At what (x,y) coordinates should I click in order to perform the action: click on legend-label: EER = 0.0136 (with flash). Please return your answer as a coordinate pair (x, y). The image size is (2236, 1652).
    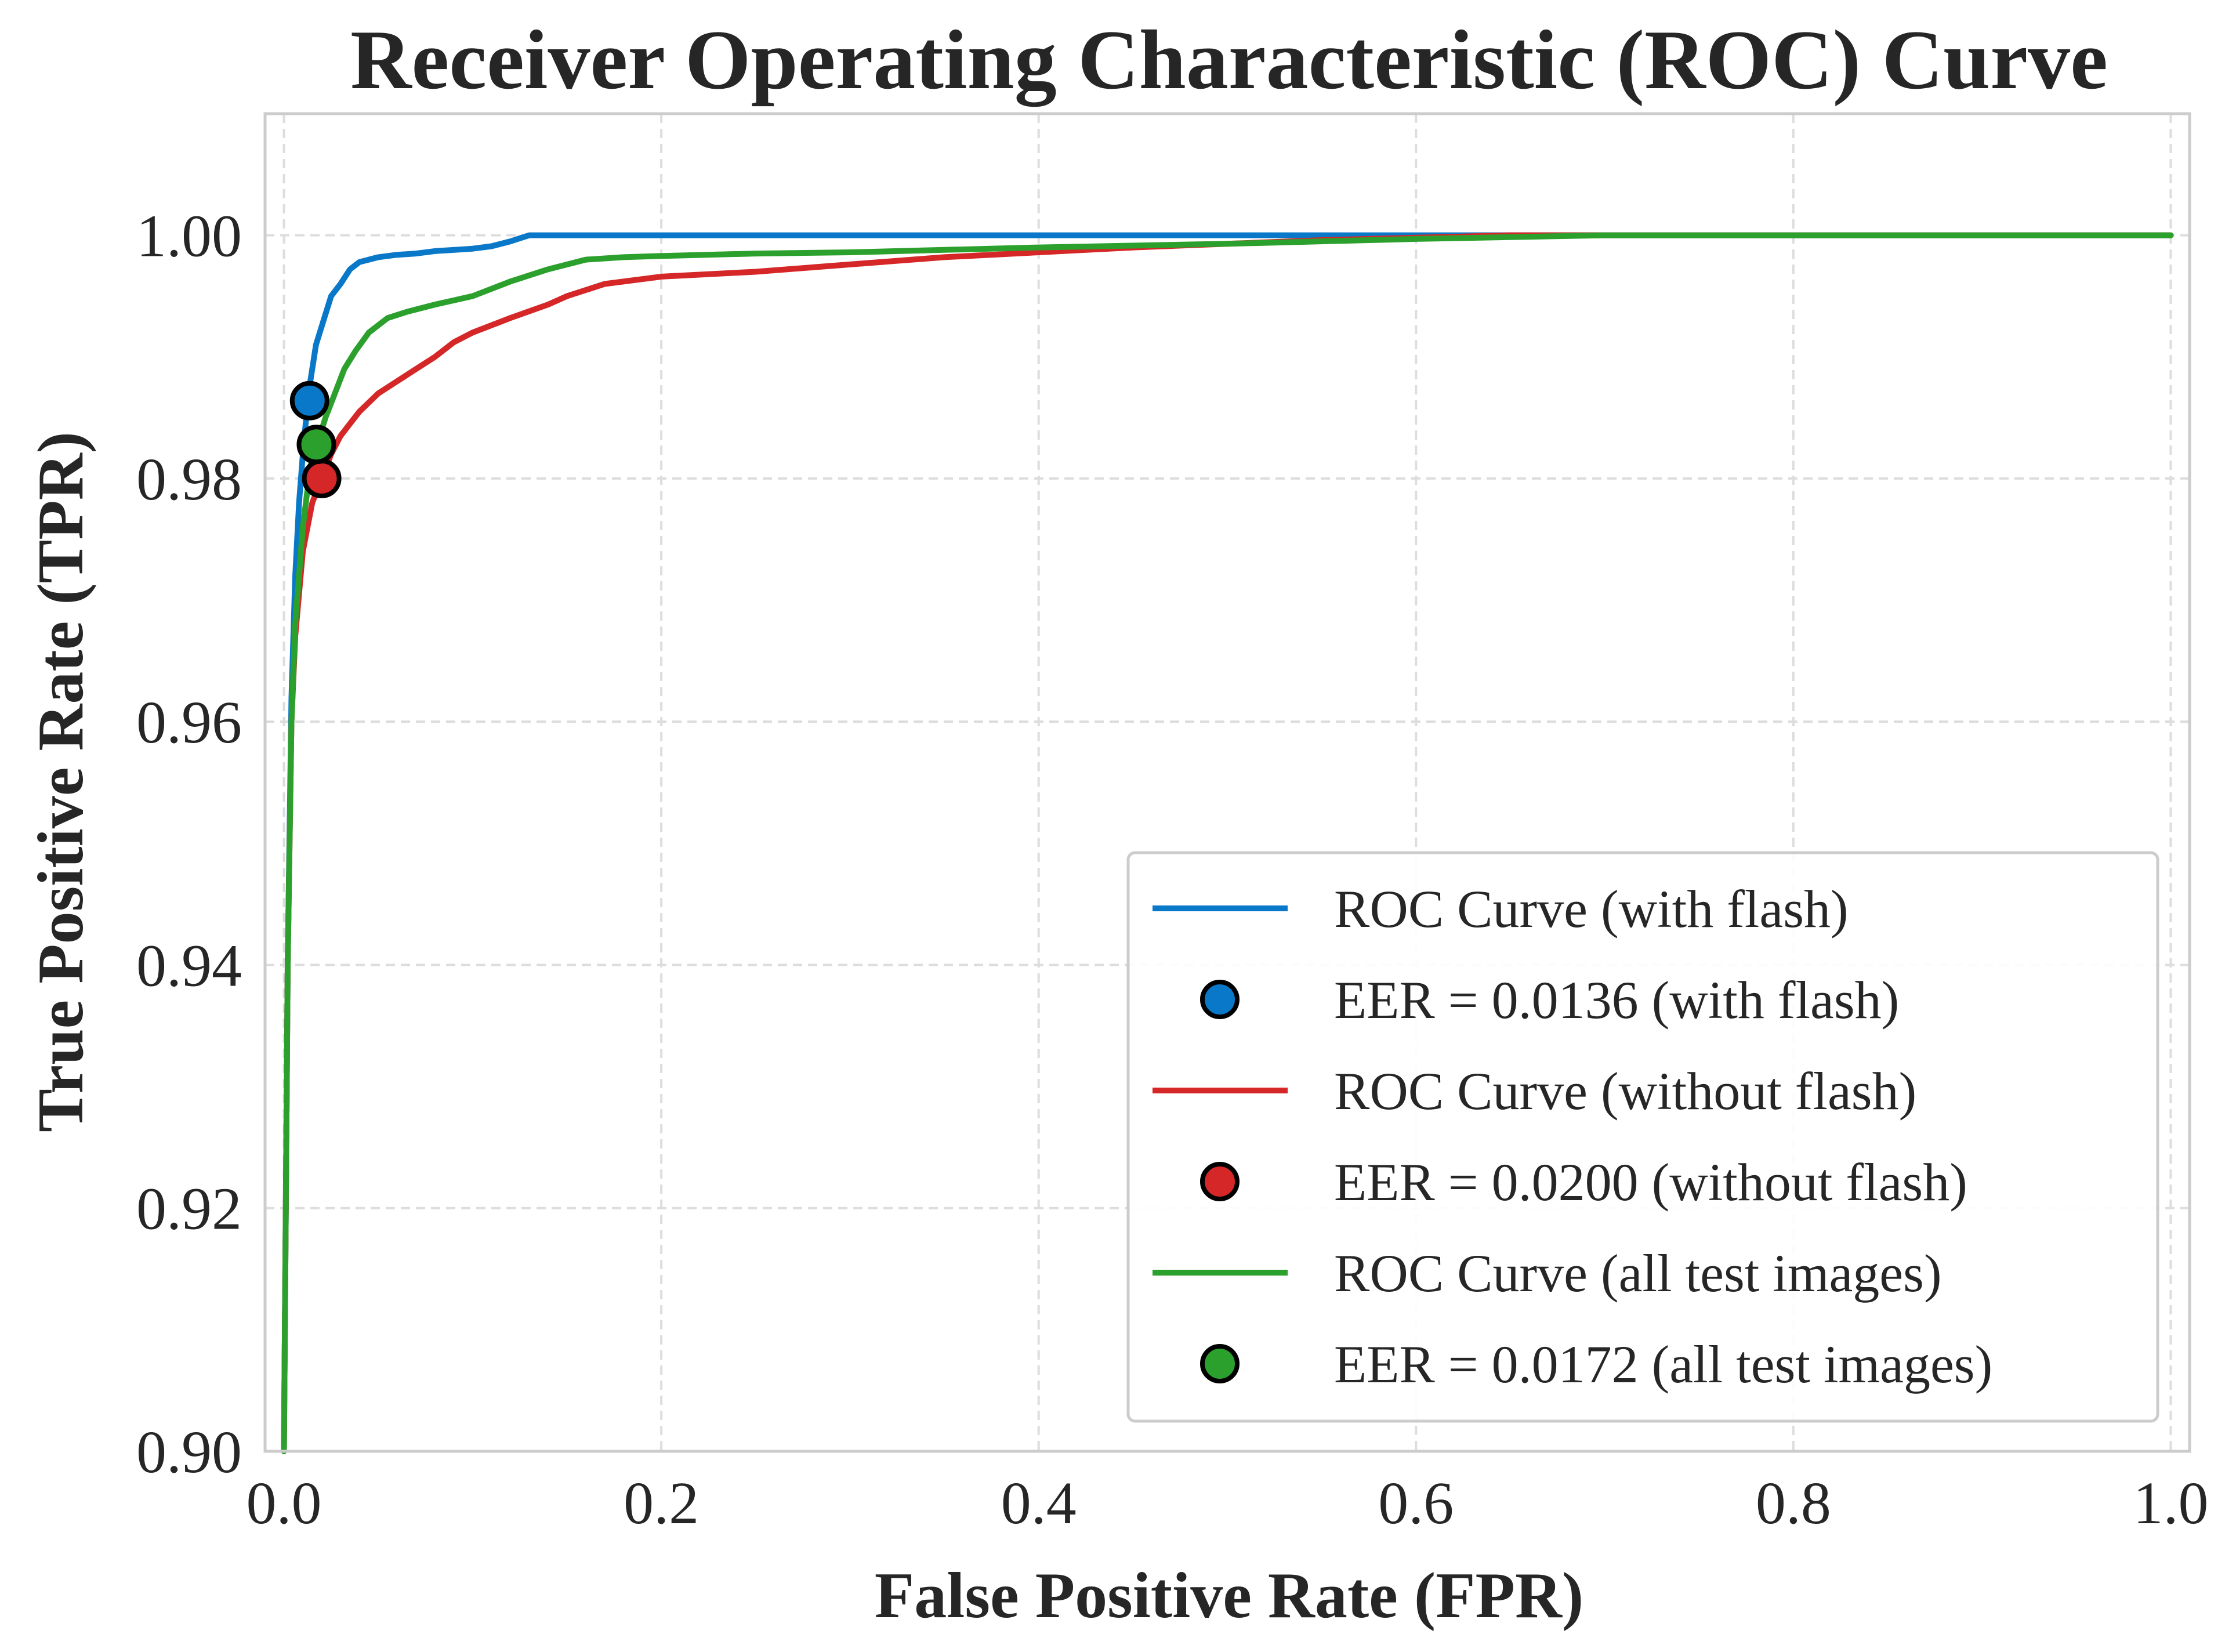
    Looking at the image, I should click on (1616, 1000).